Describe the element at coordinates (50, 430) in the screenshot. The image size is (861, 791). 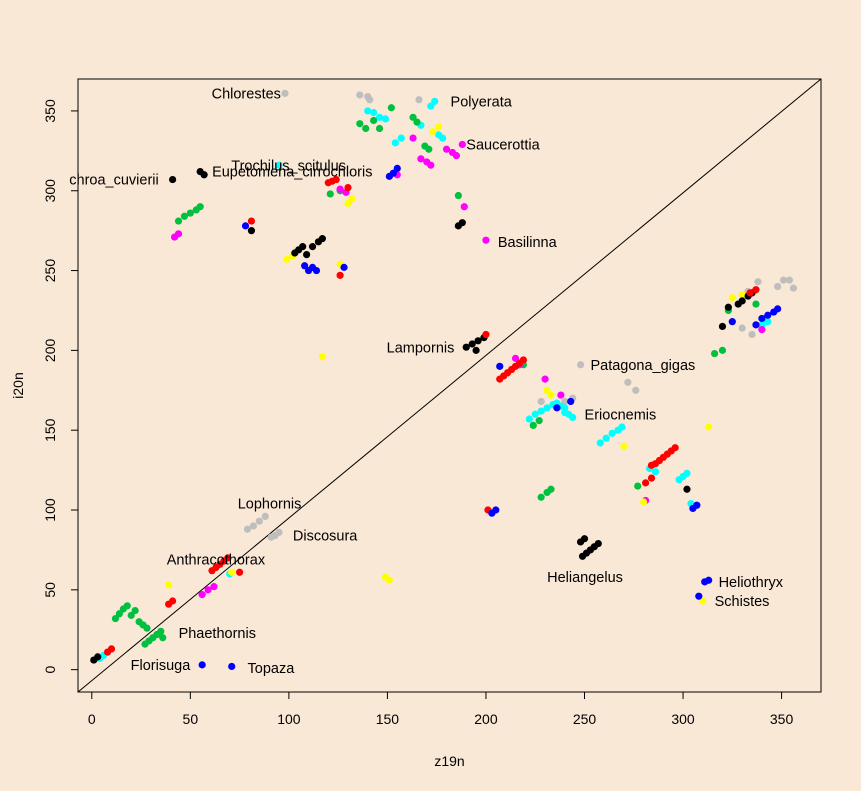
I see `y-tick-label: 150` at that location.